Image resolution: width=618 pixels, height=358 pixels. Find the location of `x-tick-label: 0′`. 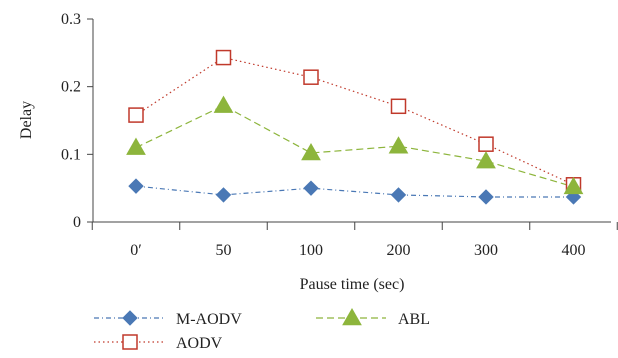

x-tick-label: 0′ is located at coordinates (136, 250).